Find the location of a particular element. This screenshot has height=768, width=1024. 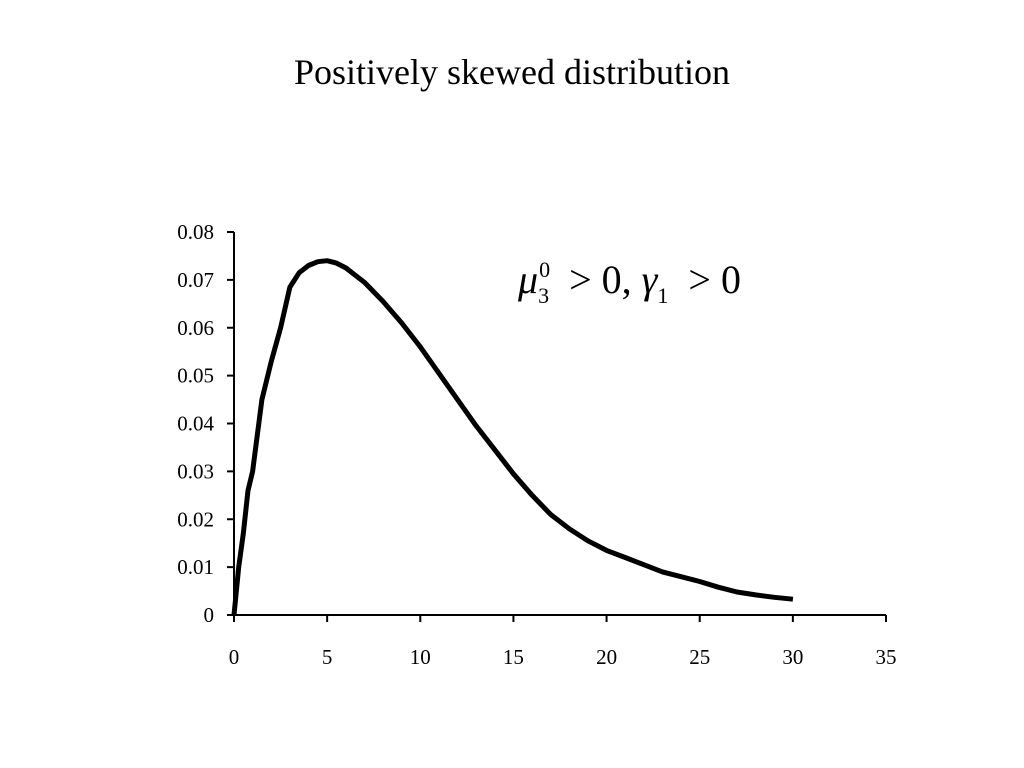

y-tick-label: 0 is located at coordinates (209, 615).